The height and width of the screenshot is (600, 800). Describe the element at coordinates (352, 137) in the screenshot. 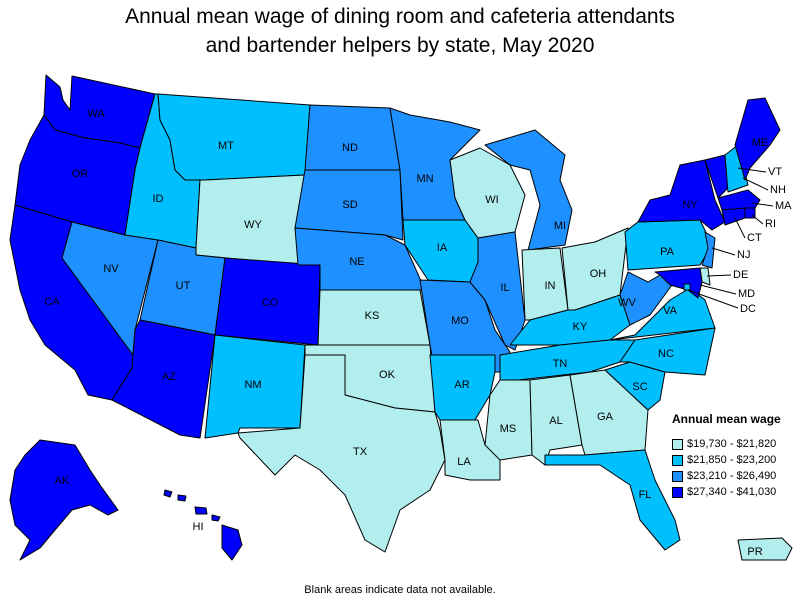

I see `state-nd` at that location.